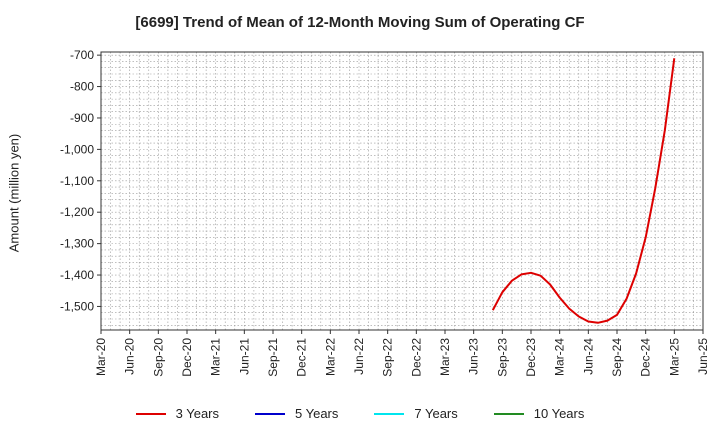 The width and height of the screenshot is (720, 440). What do you see at coordinates (197, 413) in the screenshot?
I see `legend-label: 3 Years` at bounding box center [197, 413].